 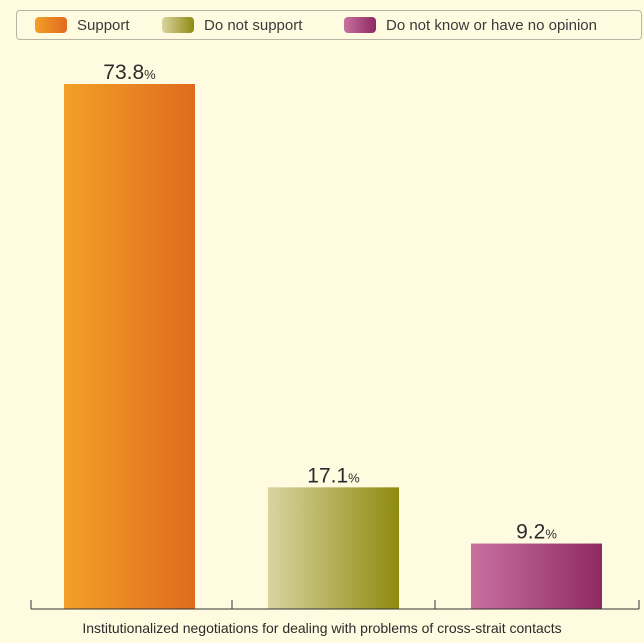 I want to click on legend-swatch-support, so click(x=51, y=25).